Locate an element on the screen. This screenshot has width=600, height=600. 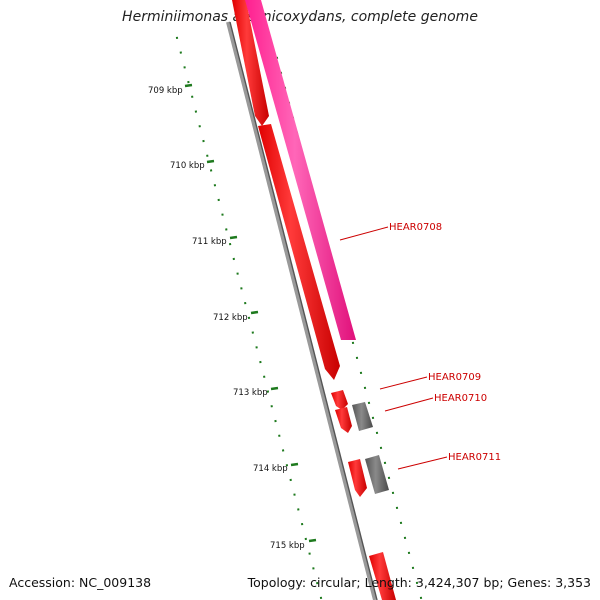
cds-feature-next is located at coordinates (382, 576).